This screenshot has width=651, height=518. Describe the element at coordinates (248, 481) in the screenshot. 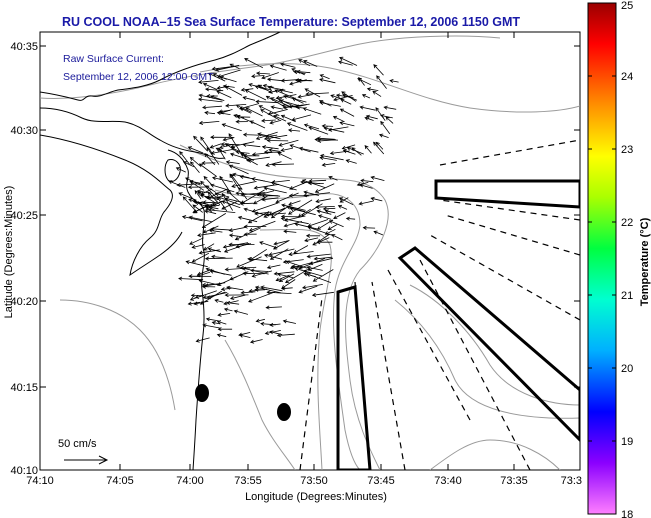

I see `x-tick-label: 73:55` at that location.